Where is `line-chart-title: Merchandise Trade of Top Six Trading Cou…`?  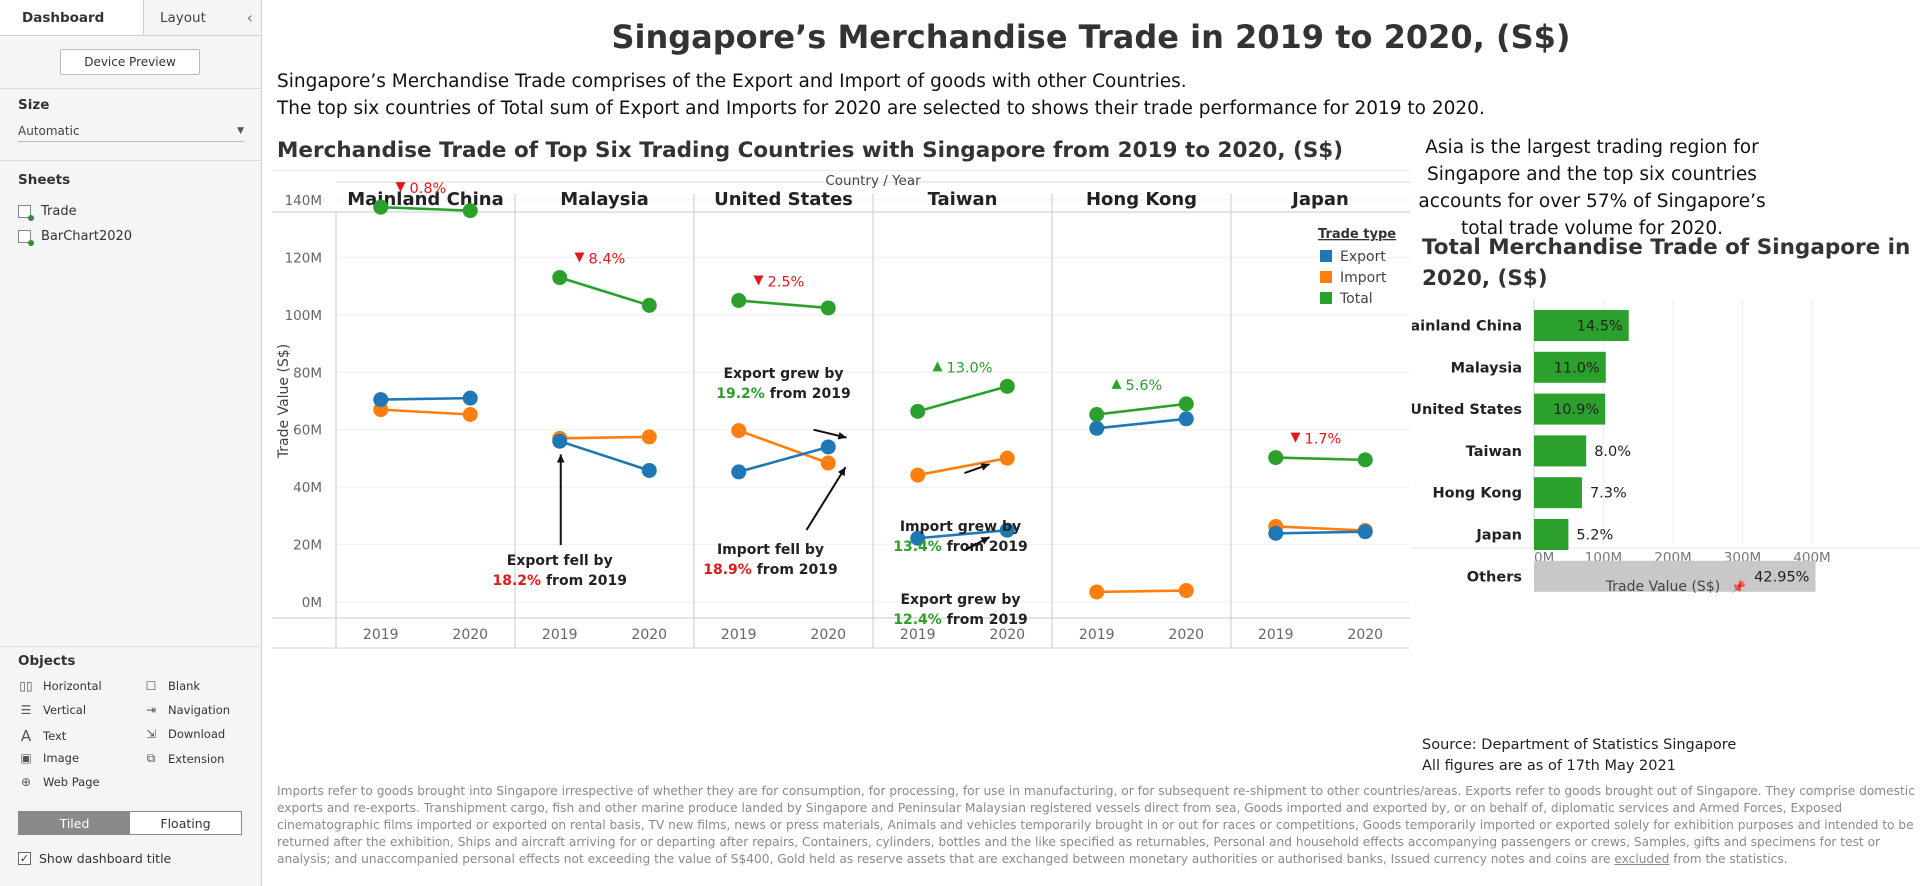 line-chart-title: Merchandise Trade of Top Six Trading Cou… is located at coordinates (810, 150).